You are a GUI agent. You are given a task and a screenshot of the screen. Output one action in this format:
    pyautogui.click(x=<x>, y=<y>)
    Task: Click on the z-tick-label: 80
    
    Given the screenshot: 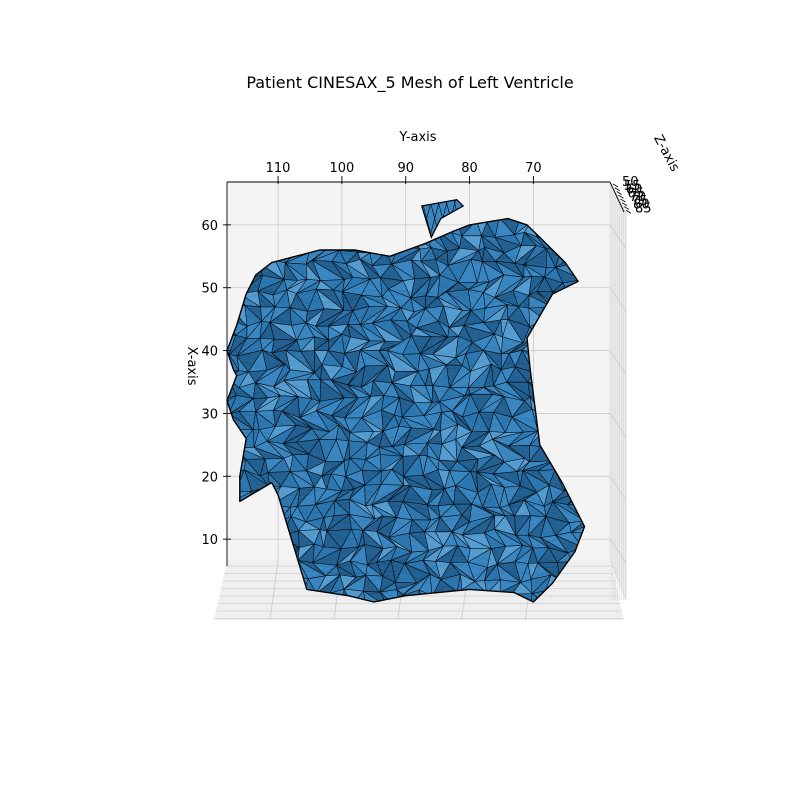 What is the action you would take?
    pyautogui.click(x=641, y=205)
    